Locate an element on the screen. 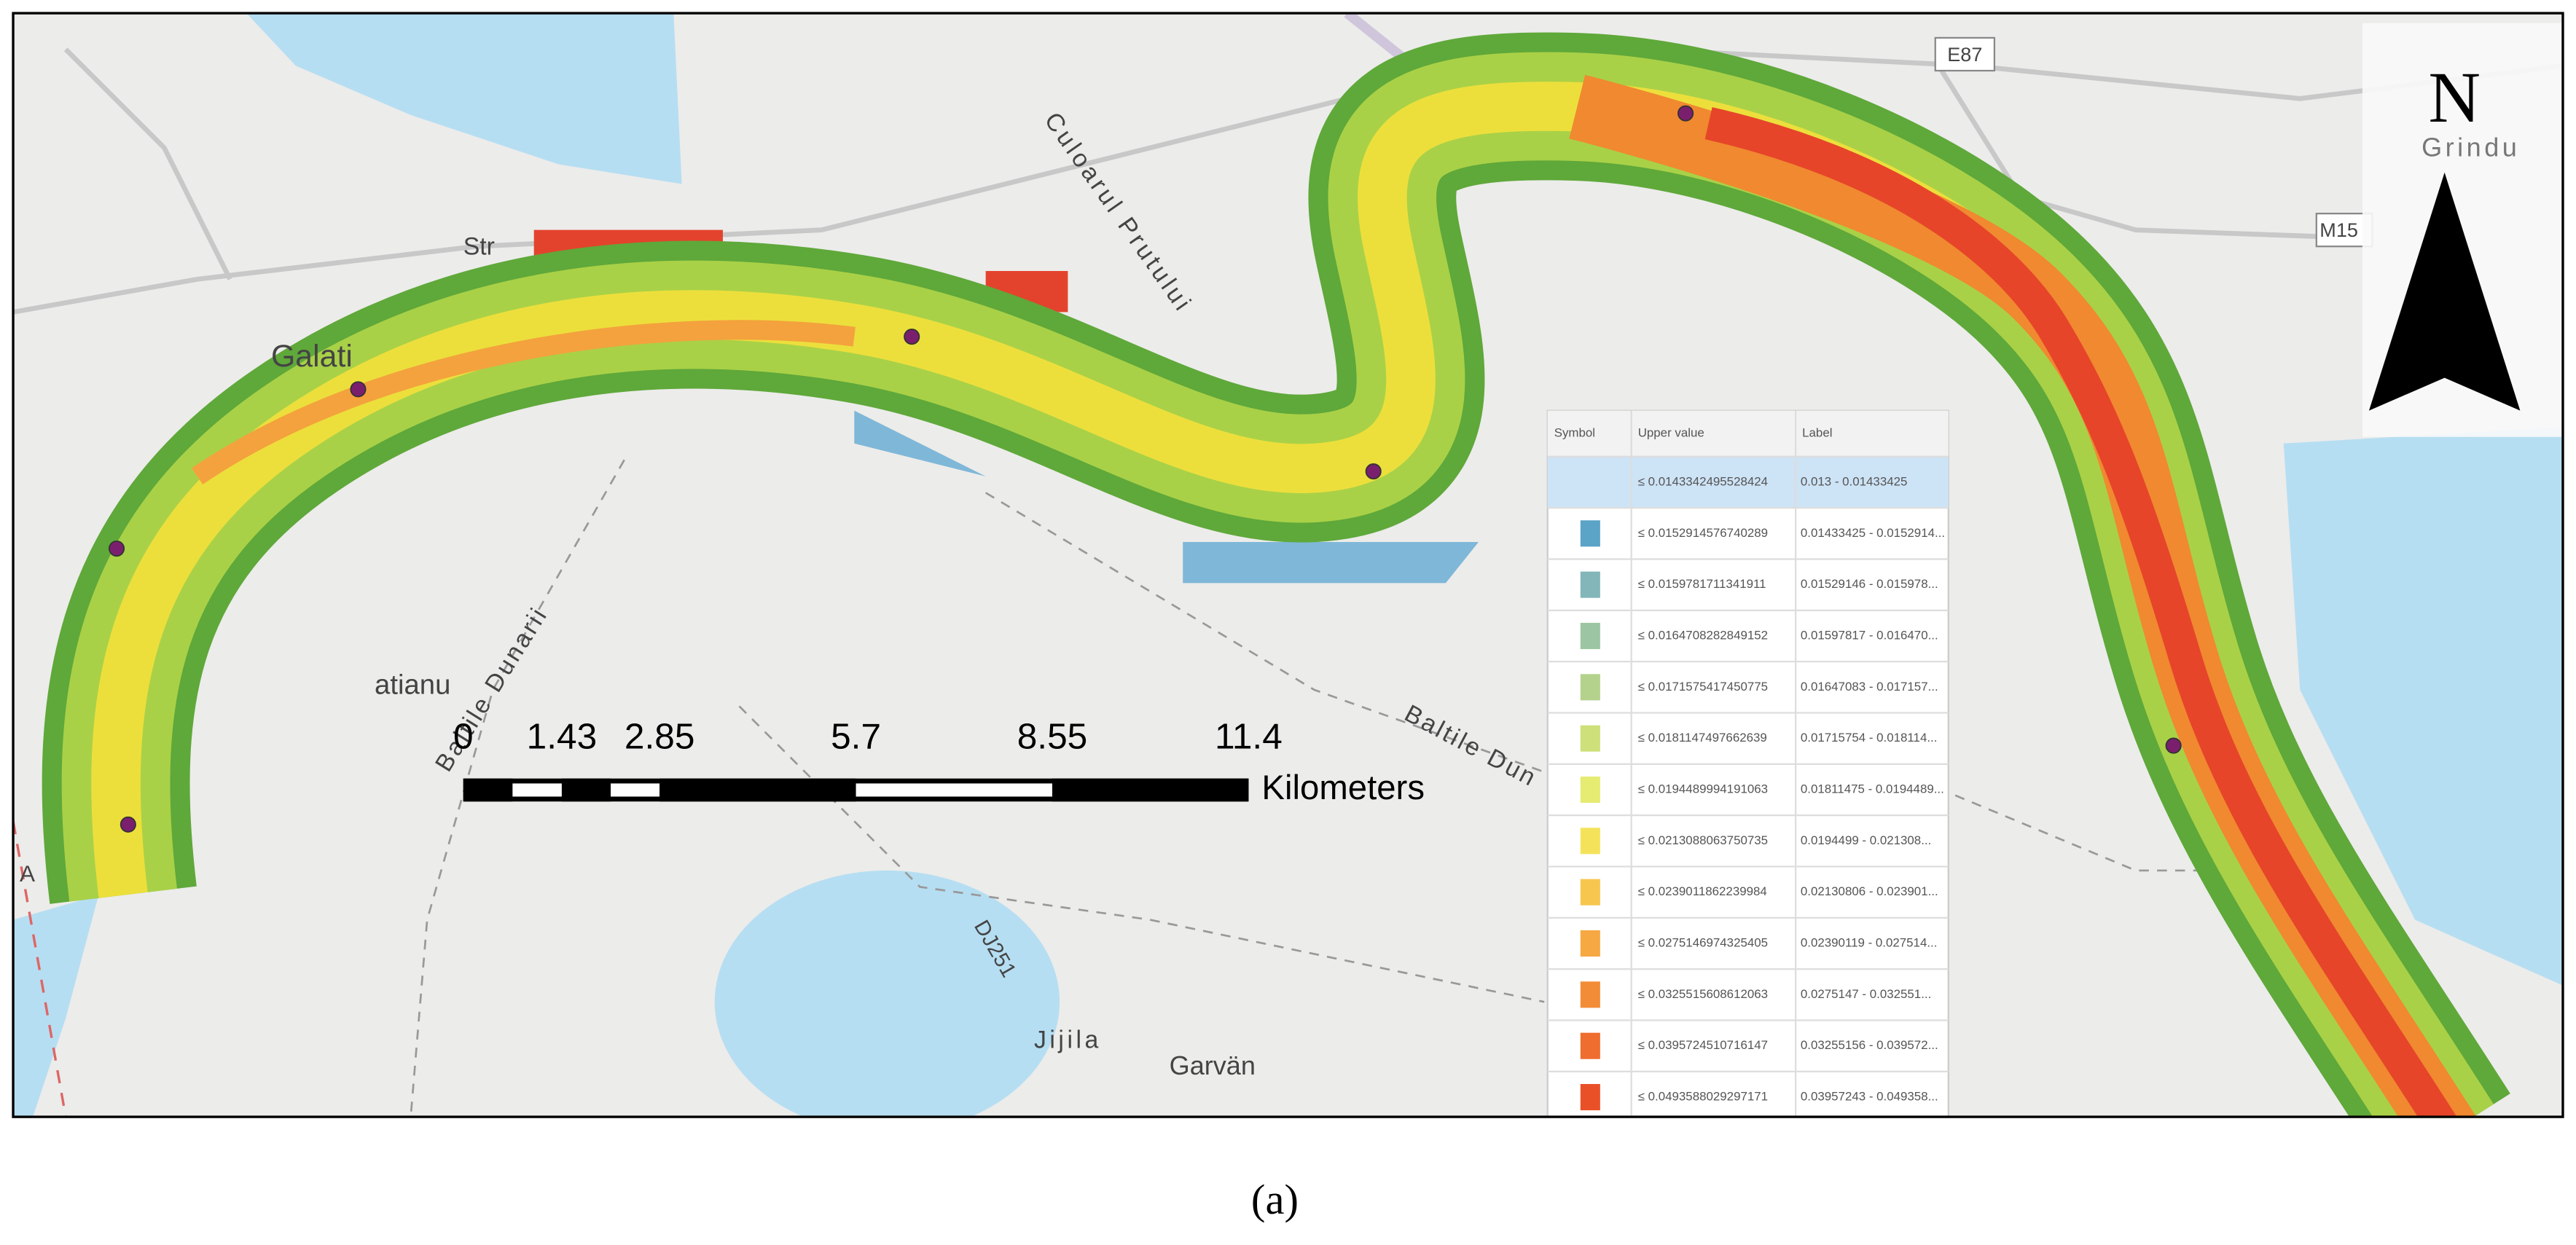 This screenshot has height=1245, width=2576. scale-tick-label: 2.85 is located at coordinates (660, 736).